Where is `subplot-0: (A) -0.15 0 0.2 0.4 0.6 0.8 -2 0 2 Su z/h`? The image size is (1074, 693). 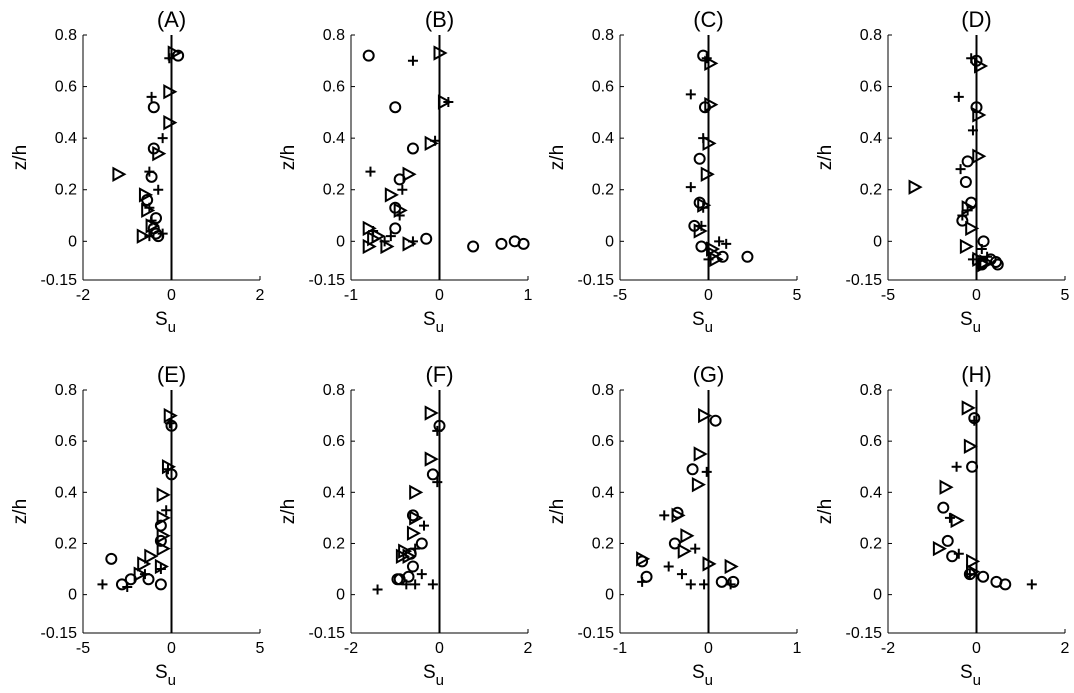
subplot-0: (A) -0.15 0 0.2 0.4 0.6 0.8 -2 0 2 Su z/h is located at coordinates (137, 171).